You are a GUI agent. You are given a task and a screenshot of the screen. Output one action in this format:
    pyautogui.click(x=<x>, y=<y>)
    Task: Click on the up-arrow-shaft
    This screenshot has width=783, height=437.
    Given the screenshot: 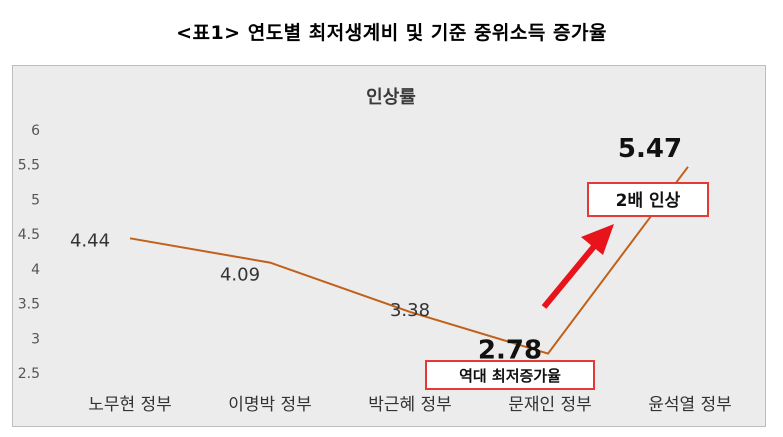 What is the action you would take?
    pyautogui.click(x=570, y=275)
    